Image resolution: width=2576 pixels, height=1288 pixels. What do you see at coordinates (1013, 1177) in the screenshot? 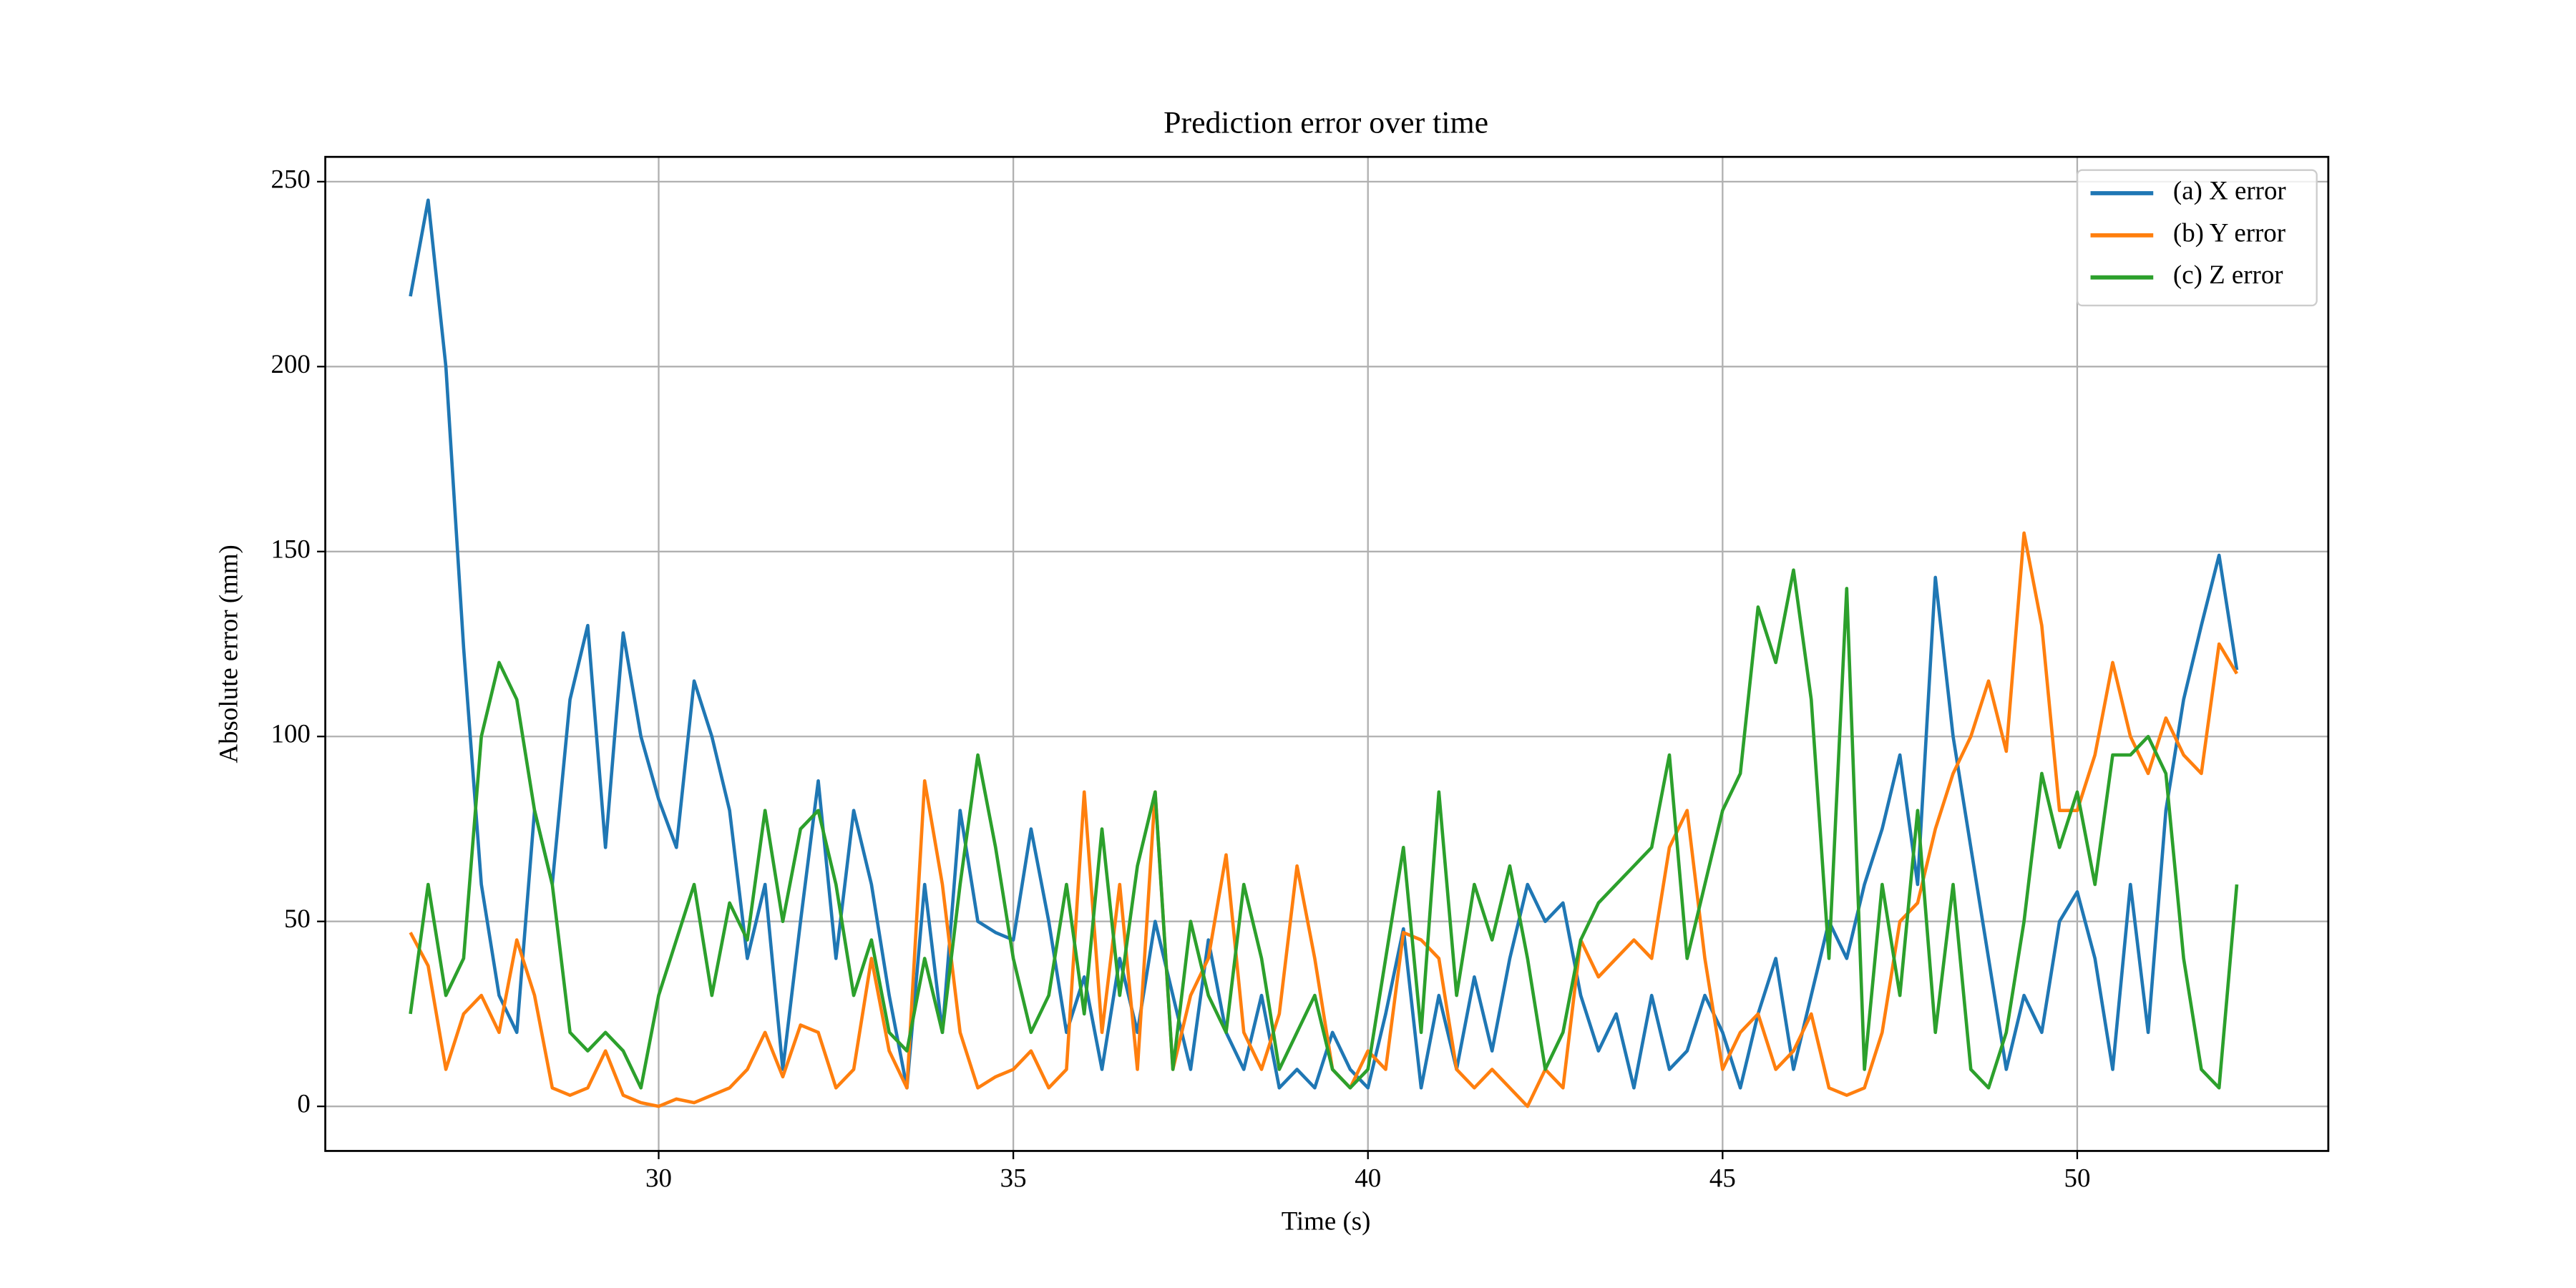
I see `x-tick-label: 35` at bounding box center [1013, 1177].